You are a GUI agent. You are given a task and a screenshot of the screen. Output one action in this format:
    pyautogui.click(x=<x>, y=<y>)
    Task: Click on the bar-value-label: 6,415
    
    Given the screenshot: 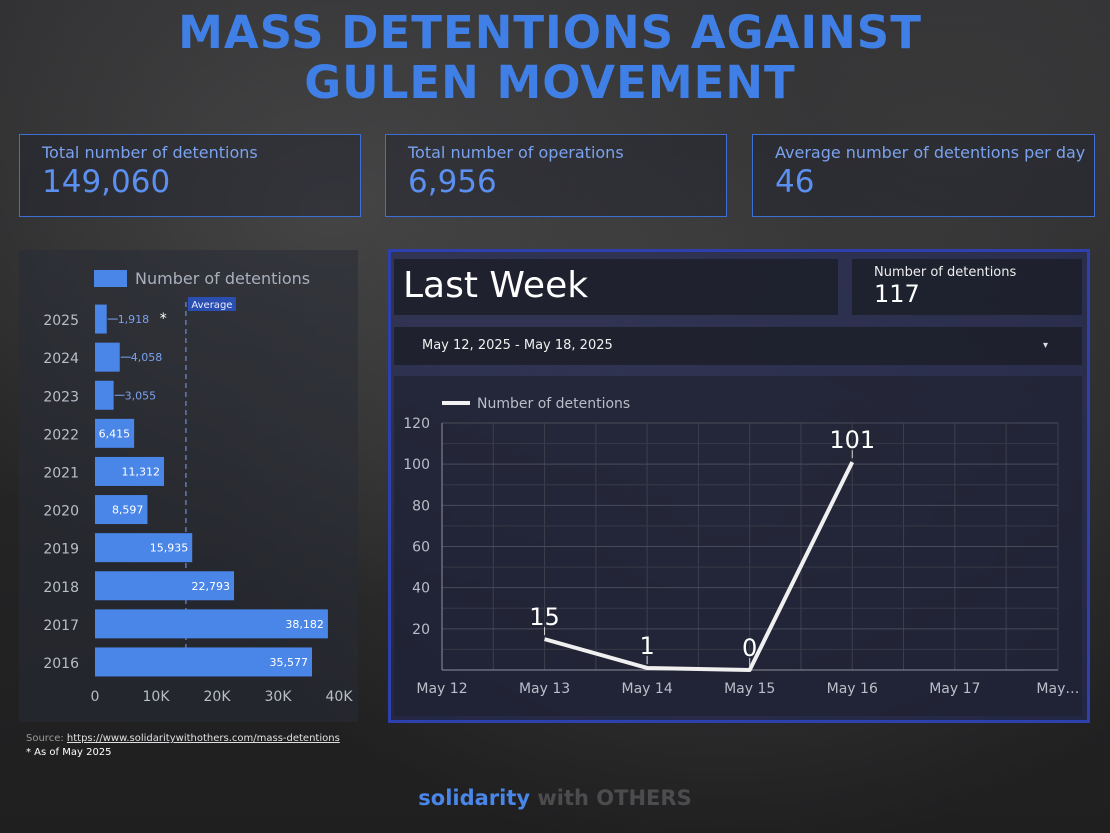 What is the action you would take?
    pyautogui.click(x=115, y=433)
    